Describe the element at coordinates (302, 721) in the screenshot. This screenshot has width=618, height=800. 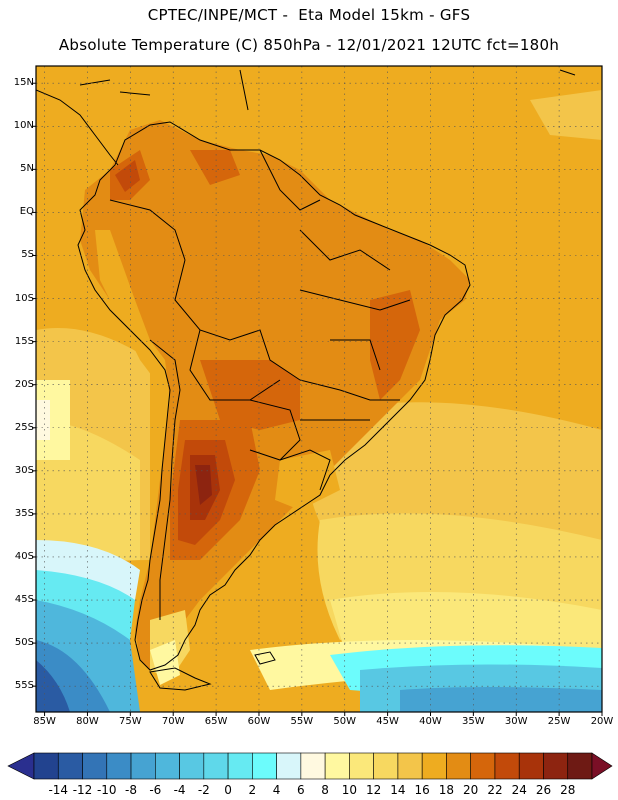
I see `lon-tick-label: 55W` at that location.